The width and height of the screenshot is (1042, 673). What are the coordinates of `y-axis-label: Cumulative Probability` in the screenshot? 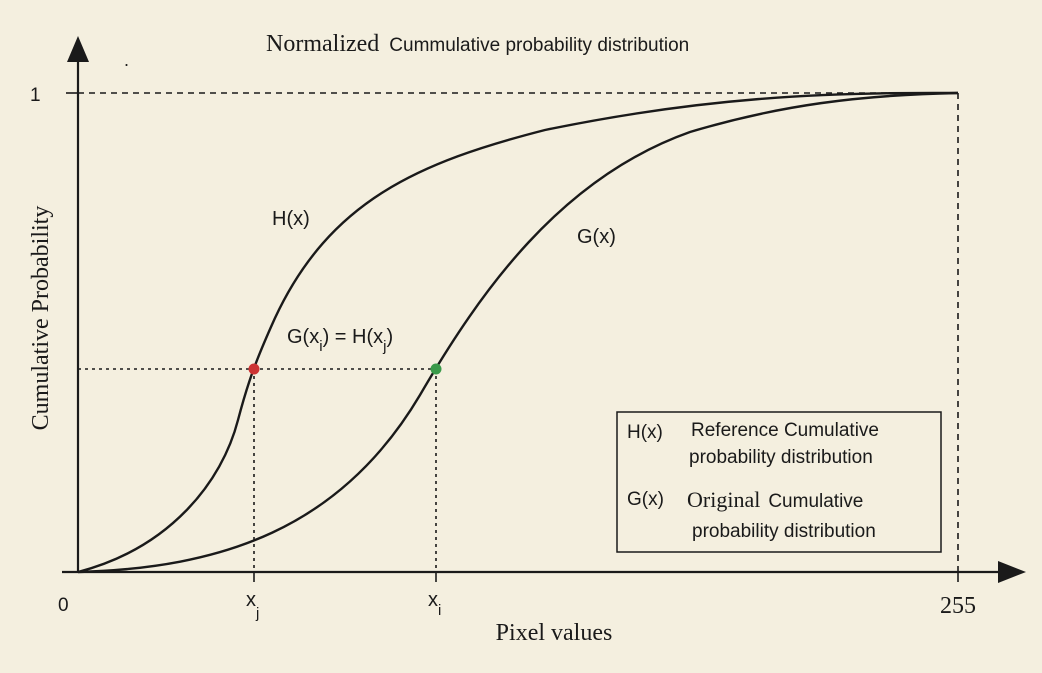 It's located at (41, 318).